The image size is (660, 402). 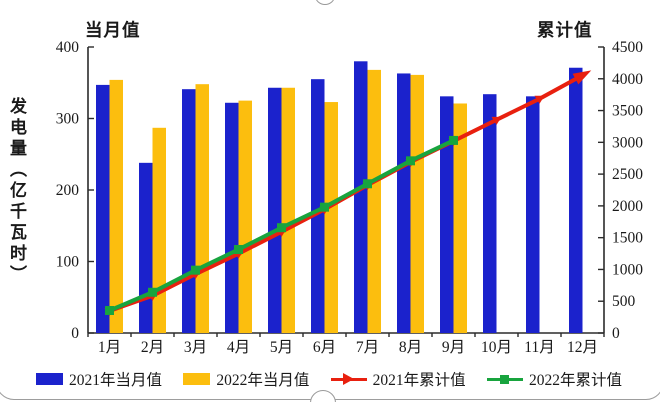 What do you see at coordinates (152, 347) in the screenshot?
I see `x-axis-month-label: 2月` at bounding box center [152, 347].